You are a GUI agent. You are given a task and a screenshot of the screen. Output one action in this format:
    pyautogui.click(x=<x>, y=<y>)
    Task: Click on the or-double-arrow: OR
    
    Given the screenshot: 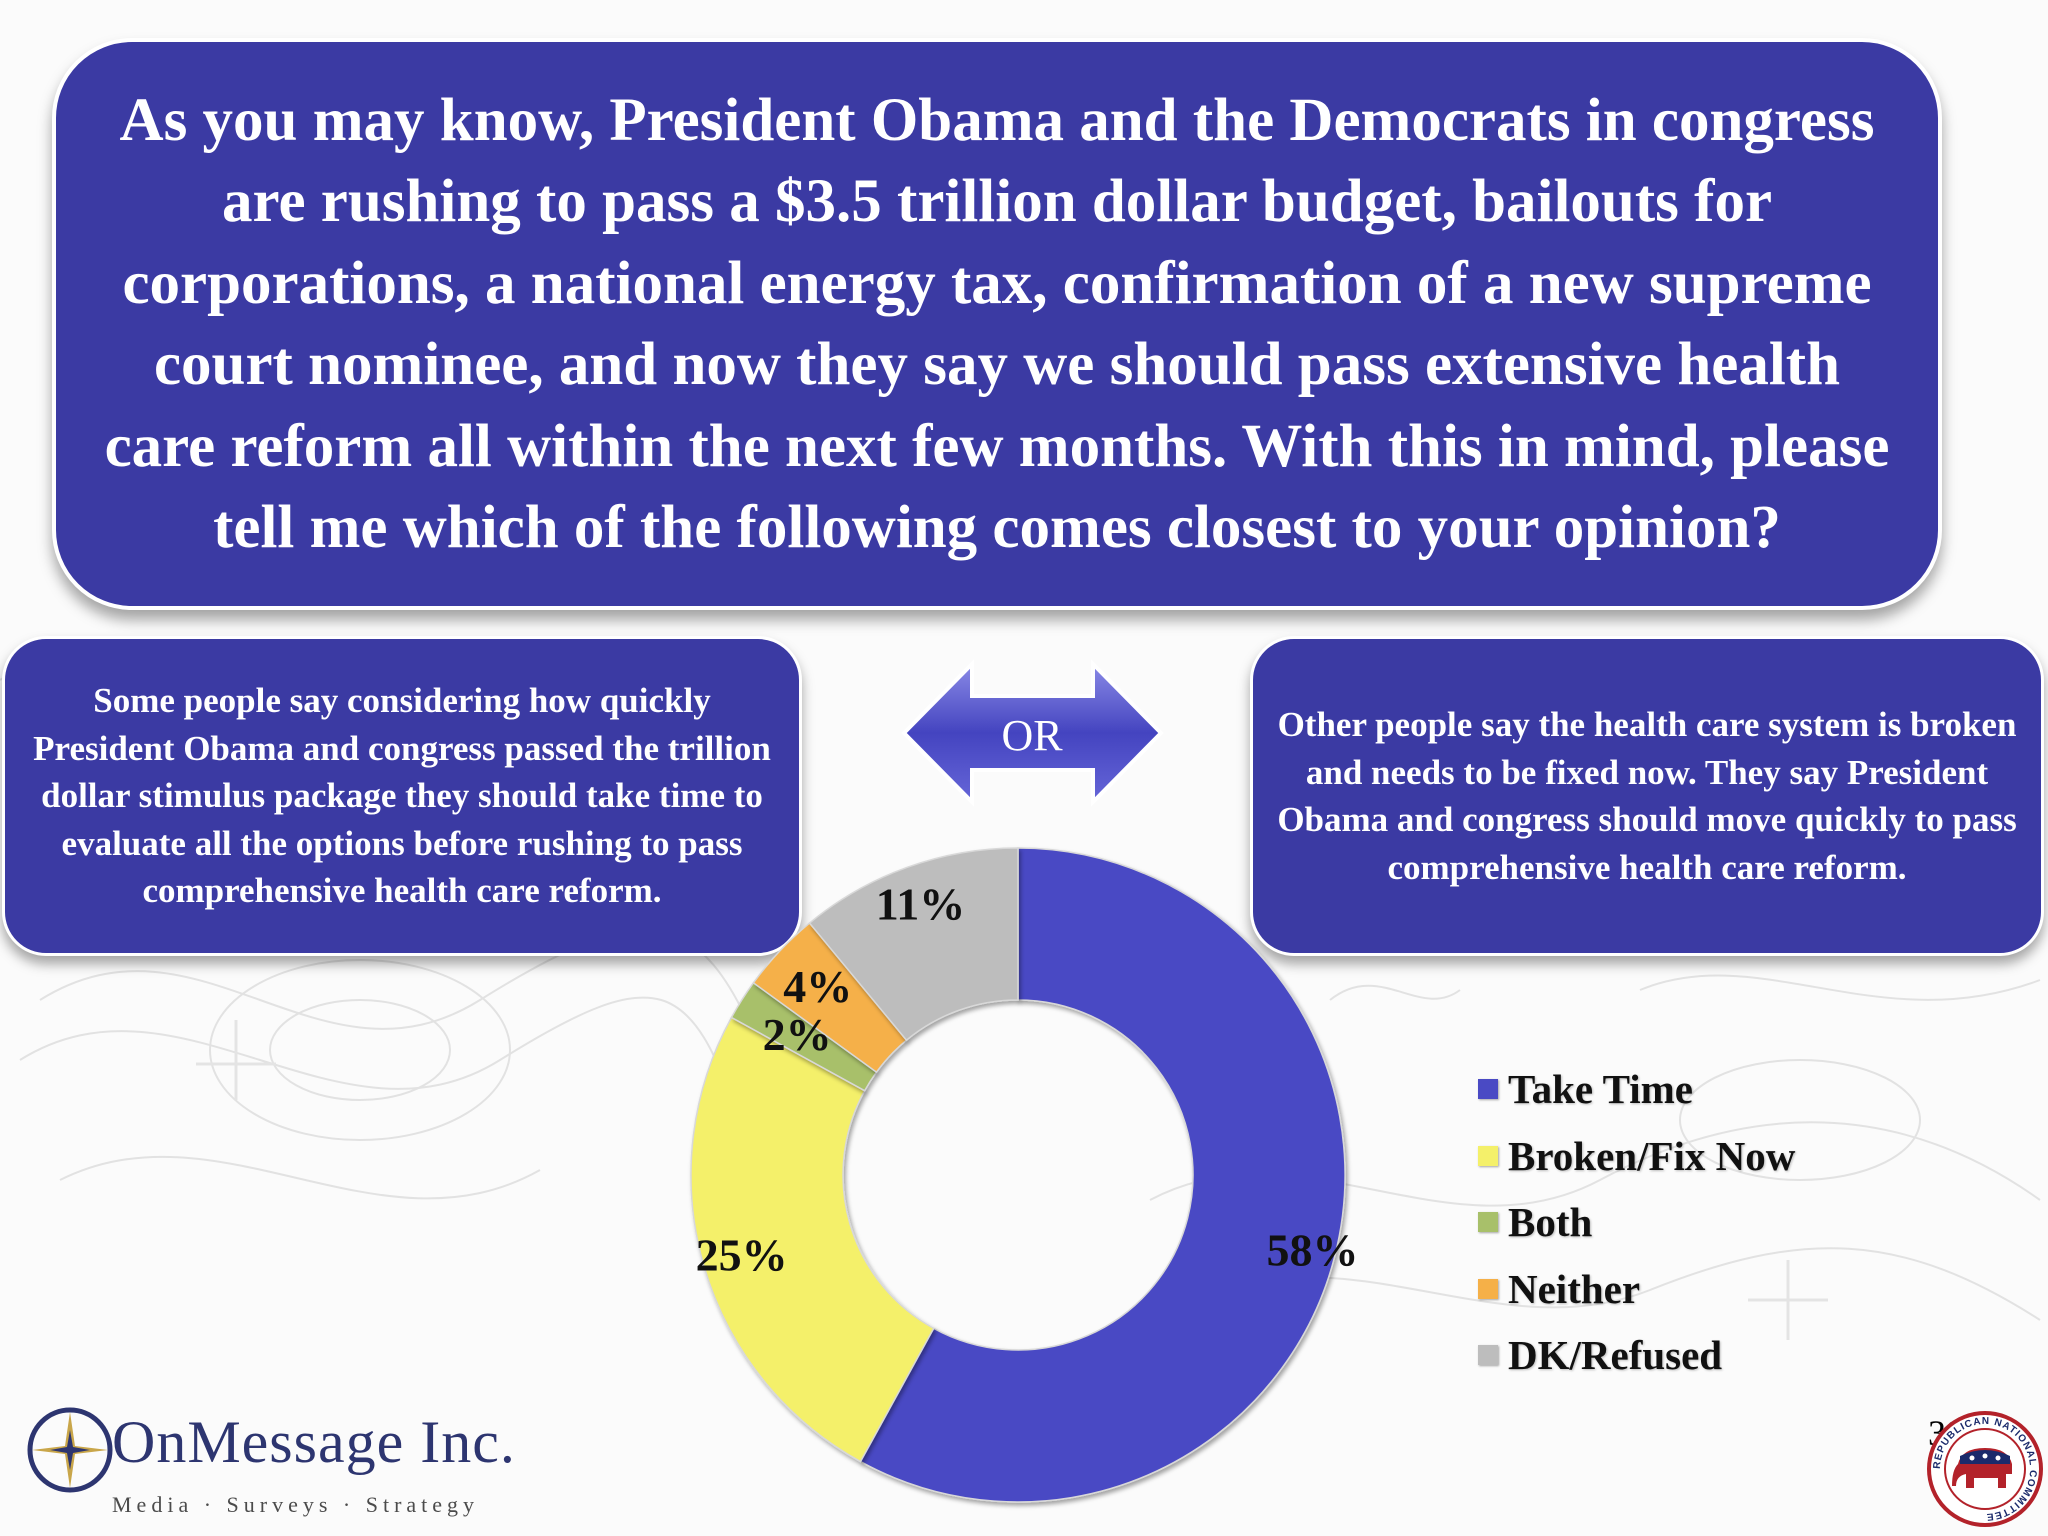 What is the action you would take?
    pyautogui.click(x=1032, y=733)
    